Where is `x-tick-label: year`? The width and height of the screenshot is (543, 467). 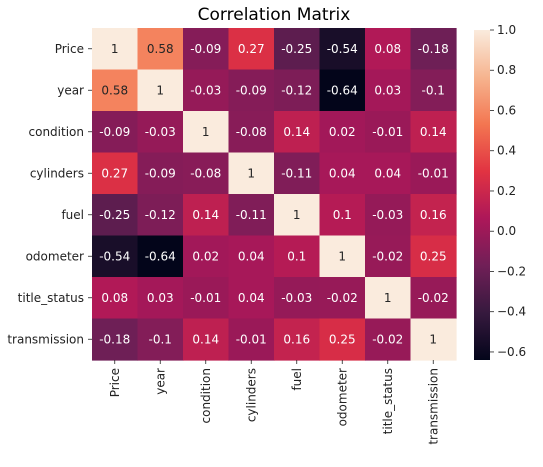
x-tick-label: year is located at coordinates (160, 381).